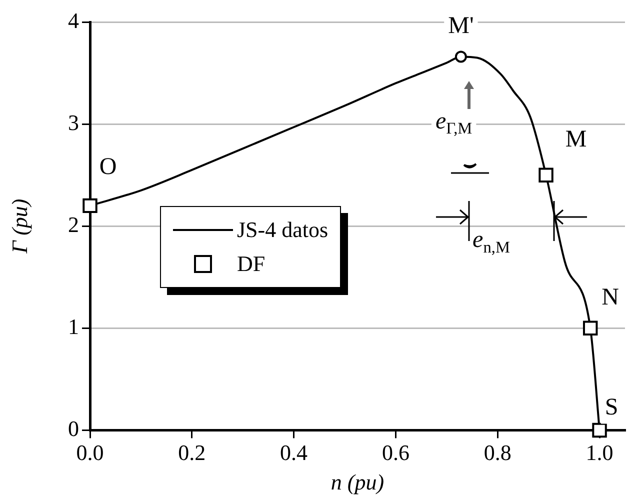 Image resolution: width=636 pixels, height=499 pixels. Describe the element at coordinates (396, 453) in the screenshot. I see `x-tick-label: 0.6` at that location.